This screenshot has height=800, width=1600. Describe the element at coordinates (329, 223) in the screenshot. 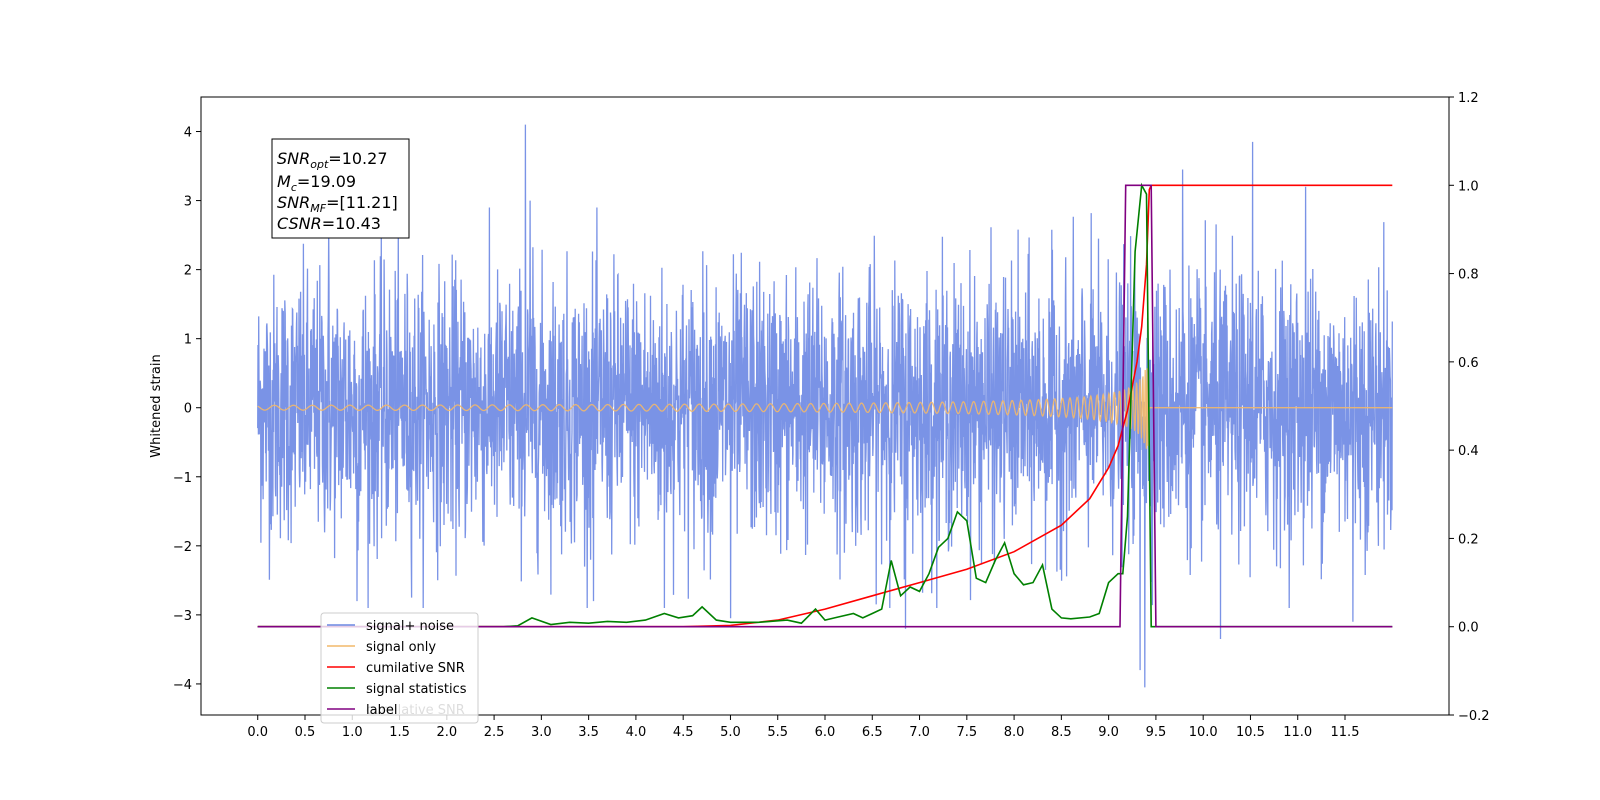

I see `annotation-line-4: CSNR=10.43` at that location.